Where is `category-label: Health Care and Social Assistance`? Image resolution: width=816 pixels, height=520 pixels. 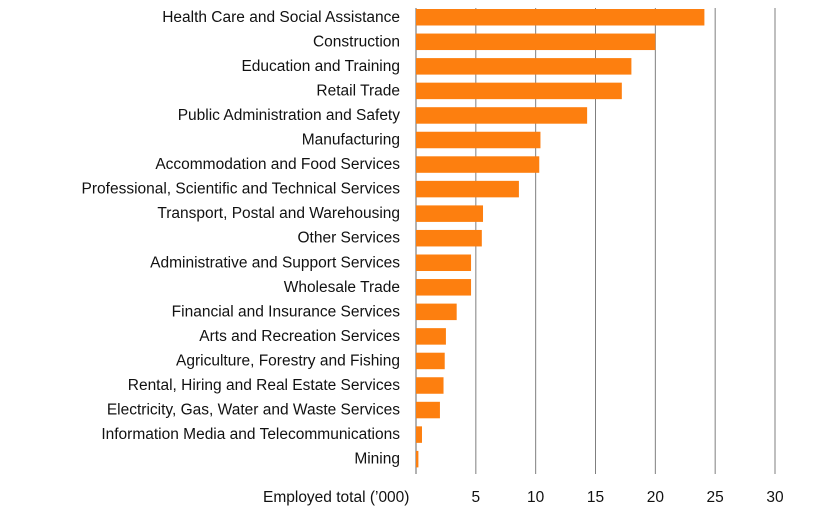
category-label: Health Care and Social Assistance is located at coordinates (281, 17).